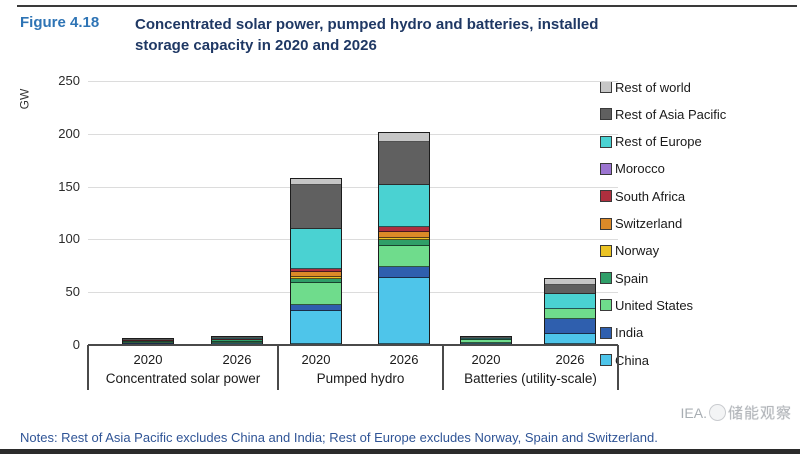 This screenshot has width=800, height=454. Describe the element at coordinates (632, 278) in the screenshot. I see `legend-label: Spain` at that location.